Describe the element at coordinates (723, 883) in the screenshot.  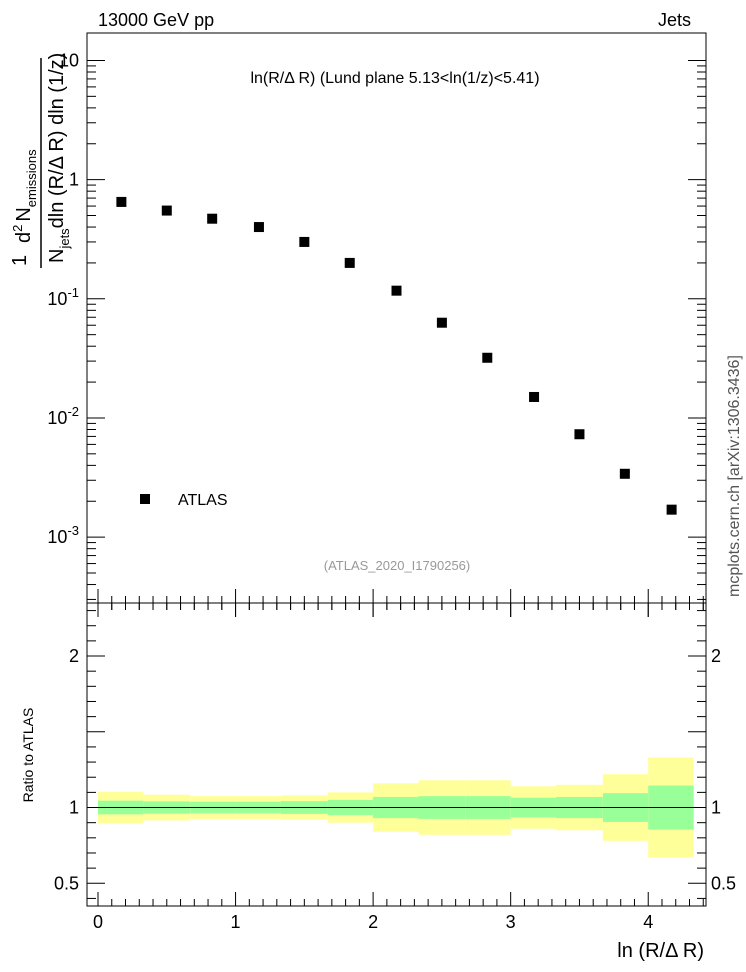
I see `ratio-y-tick-label-right: 0.5` at that location.